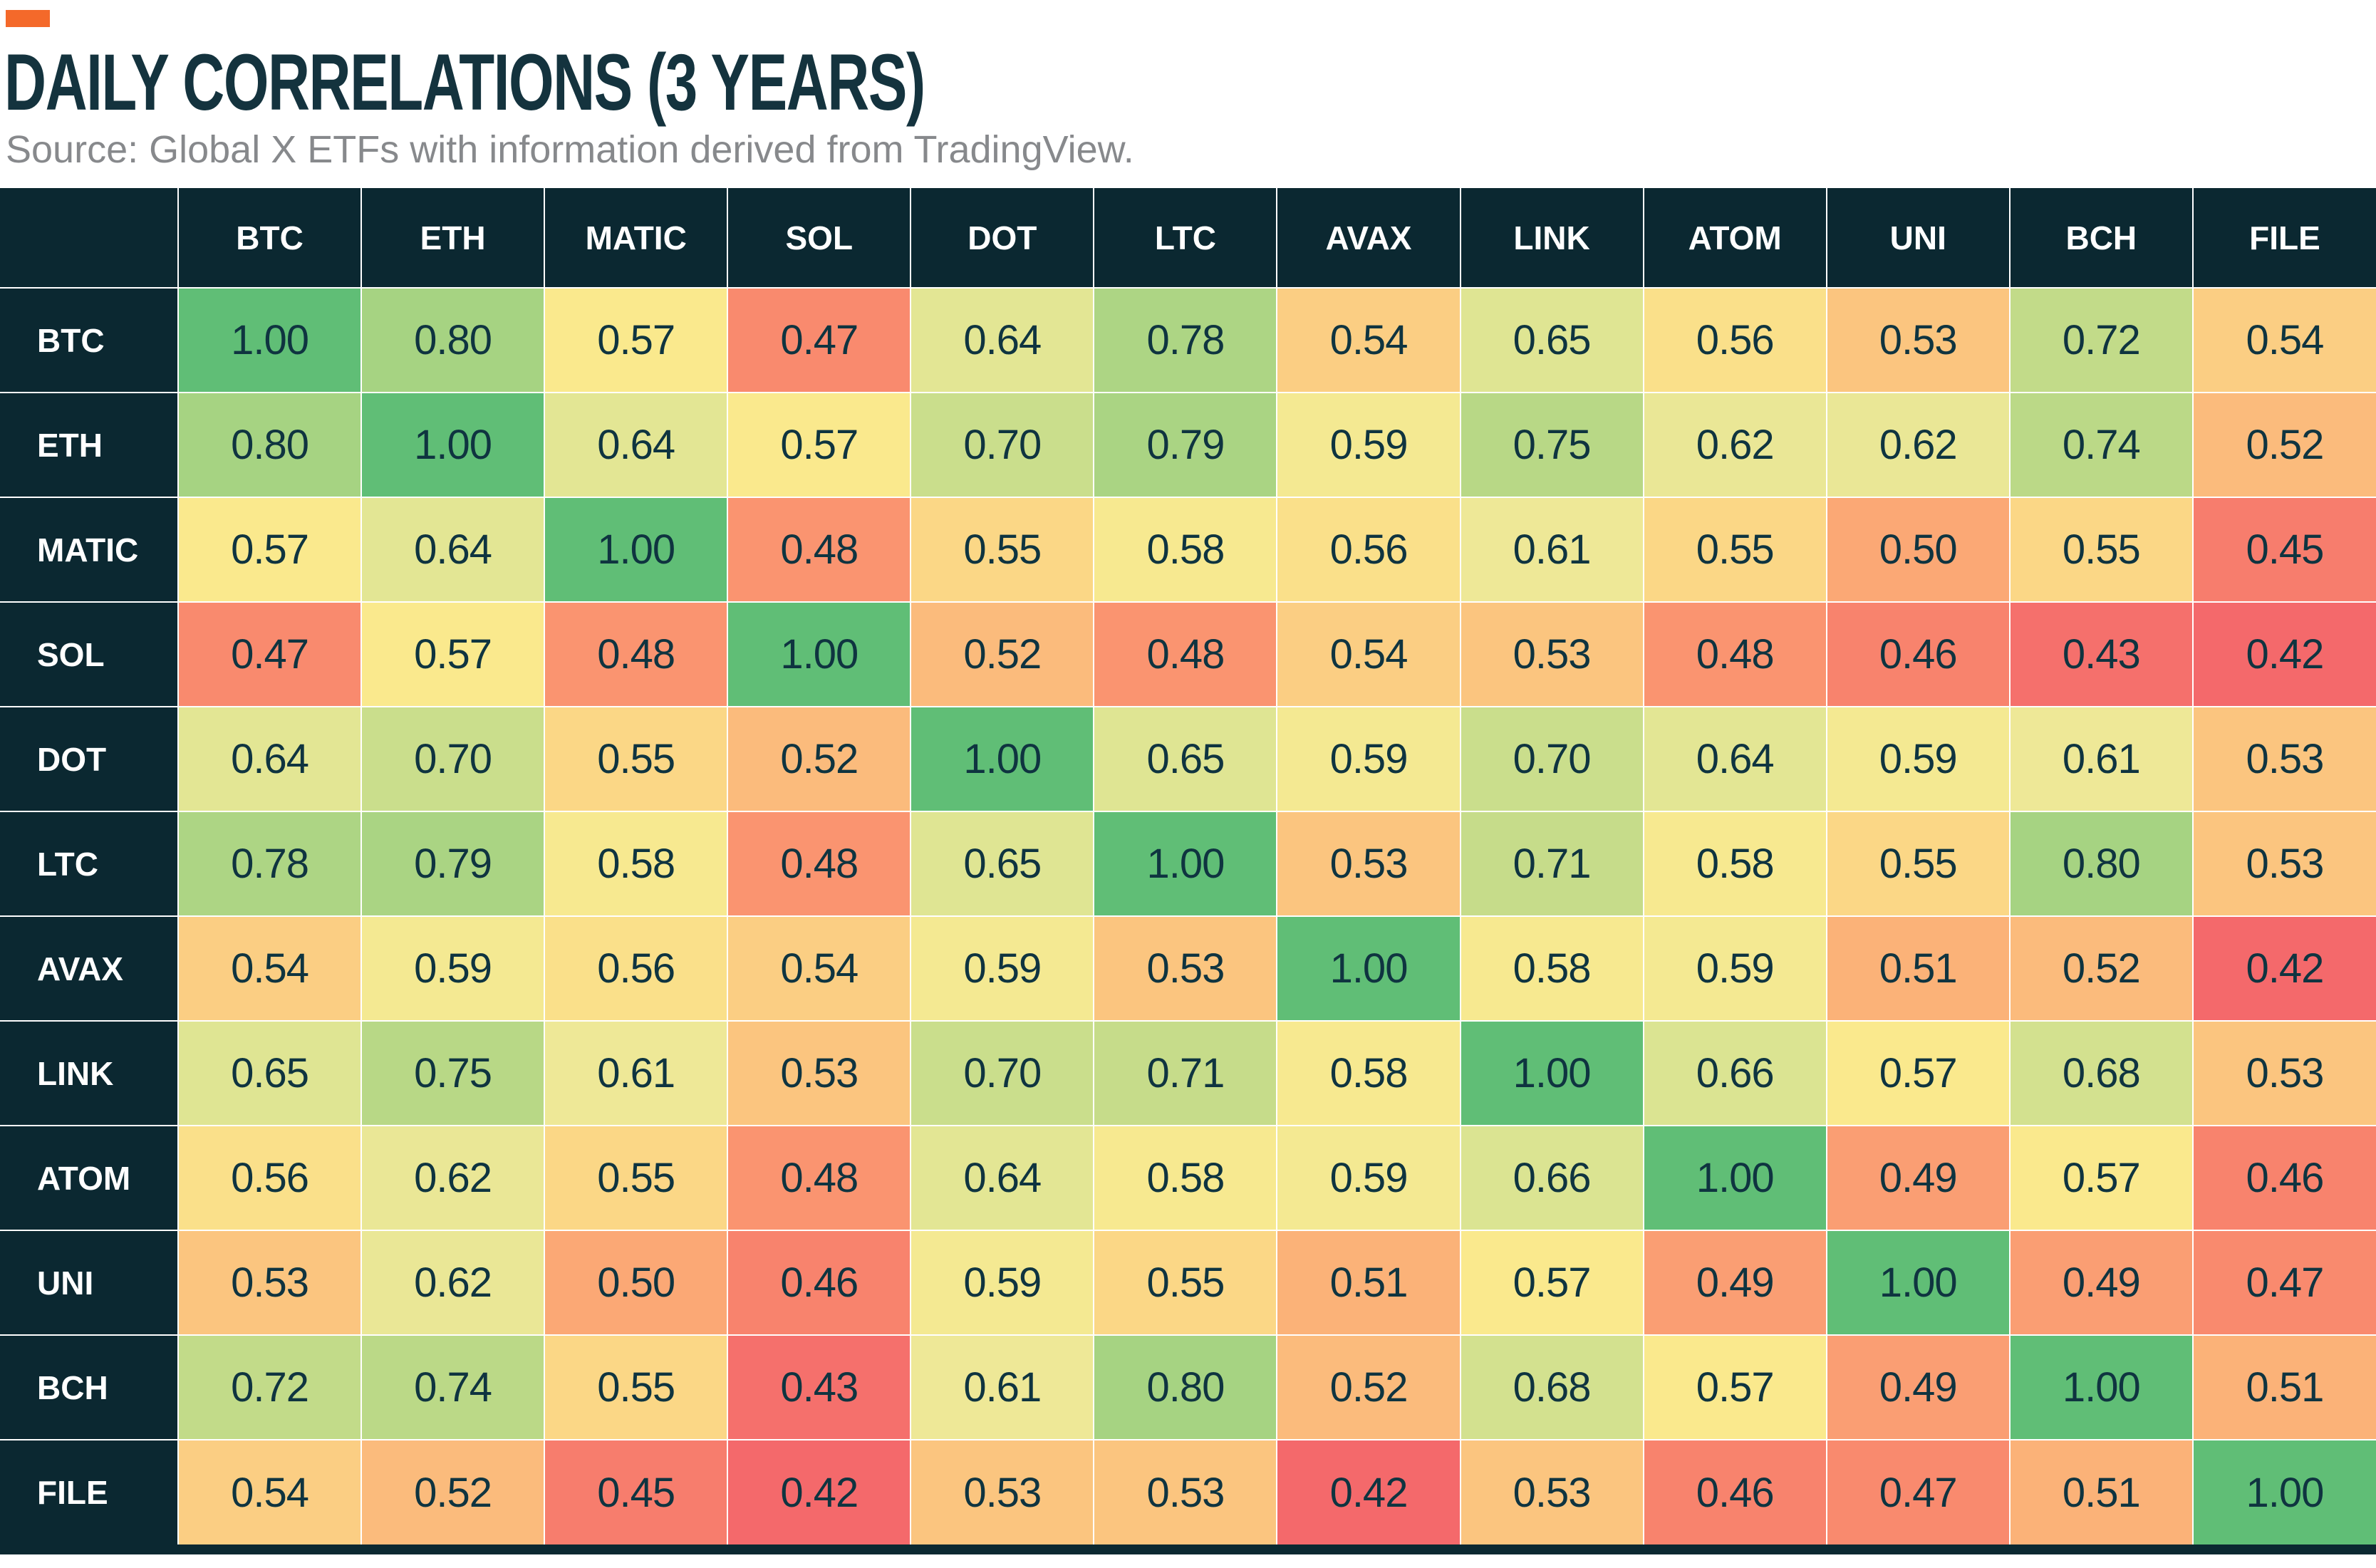 The width and height of the screenshot is (2376, 1568). I want to click on cell-uni-btc: 0.53, so click(270, 1283).